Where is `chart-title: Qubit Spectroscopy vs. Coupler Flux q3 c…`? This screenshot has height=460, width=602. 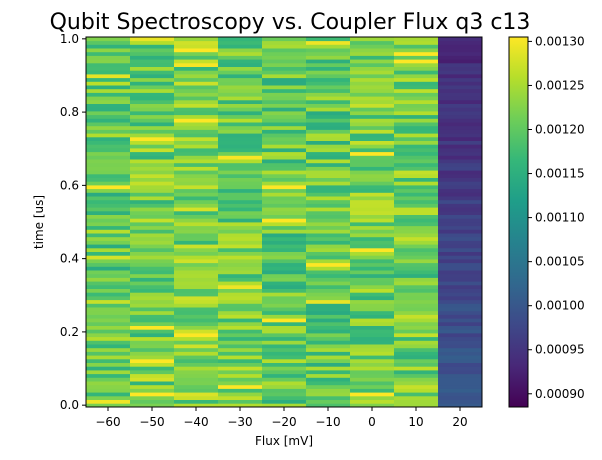 chart-title: Qubit Spectroscopy vs. Coupler Flux q3 c… is located at coordinates (290, 22).